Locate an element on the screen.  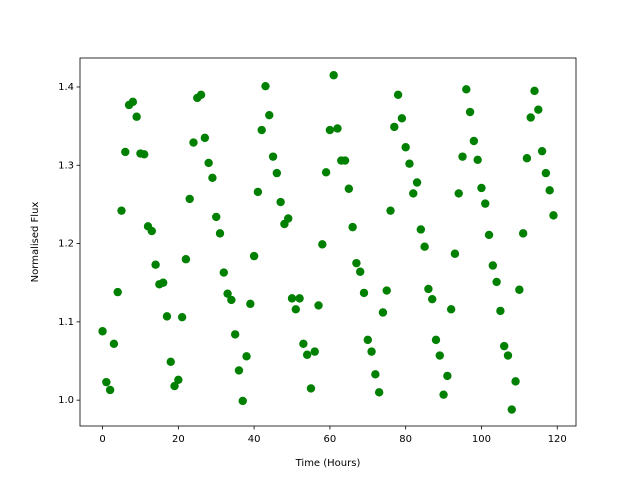
y-tick-label: 1.2 is located at coordinates (66, 244).